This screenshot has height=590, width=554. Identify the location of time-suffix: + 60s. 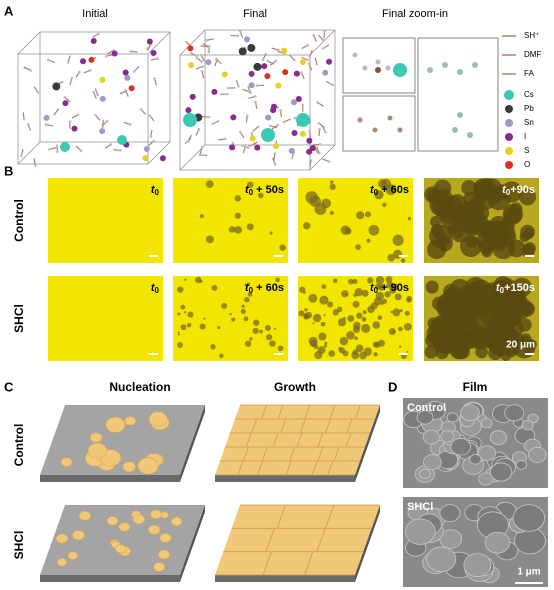
(393, 190).